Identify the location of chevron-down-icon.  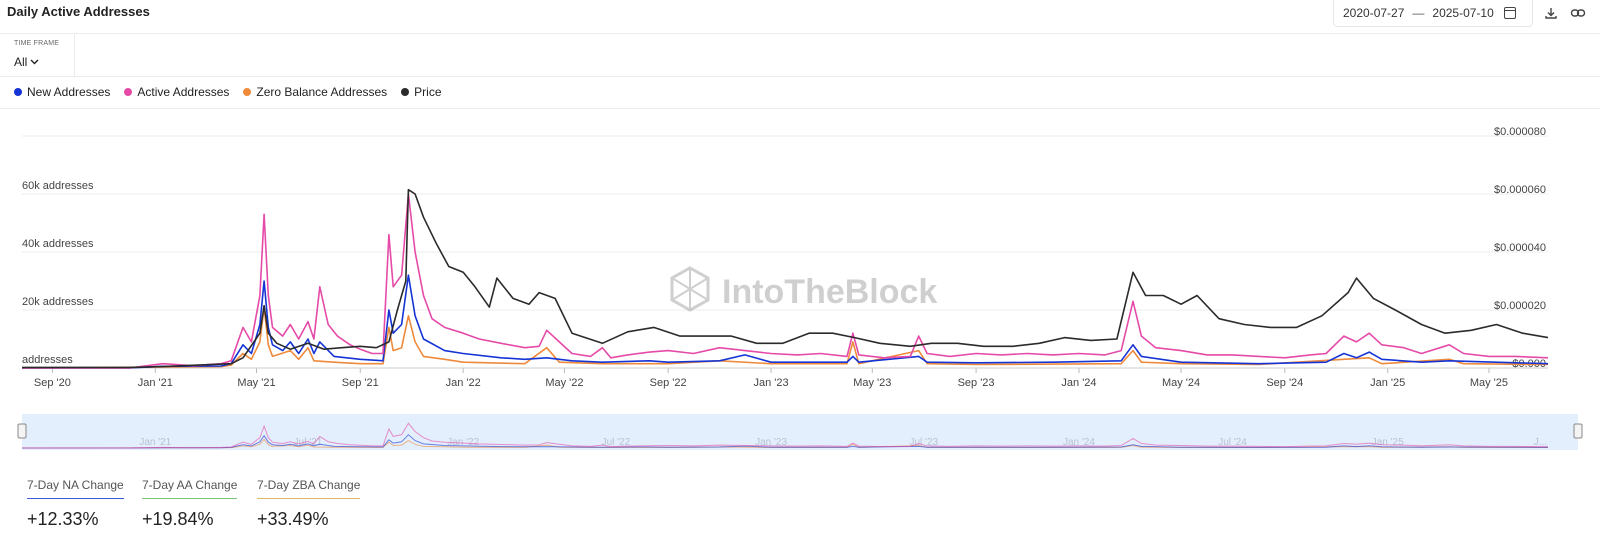
(34, 62).